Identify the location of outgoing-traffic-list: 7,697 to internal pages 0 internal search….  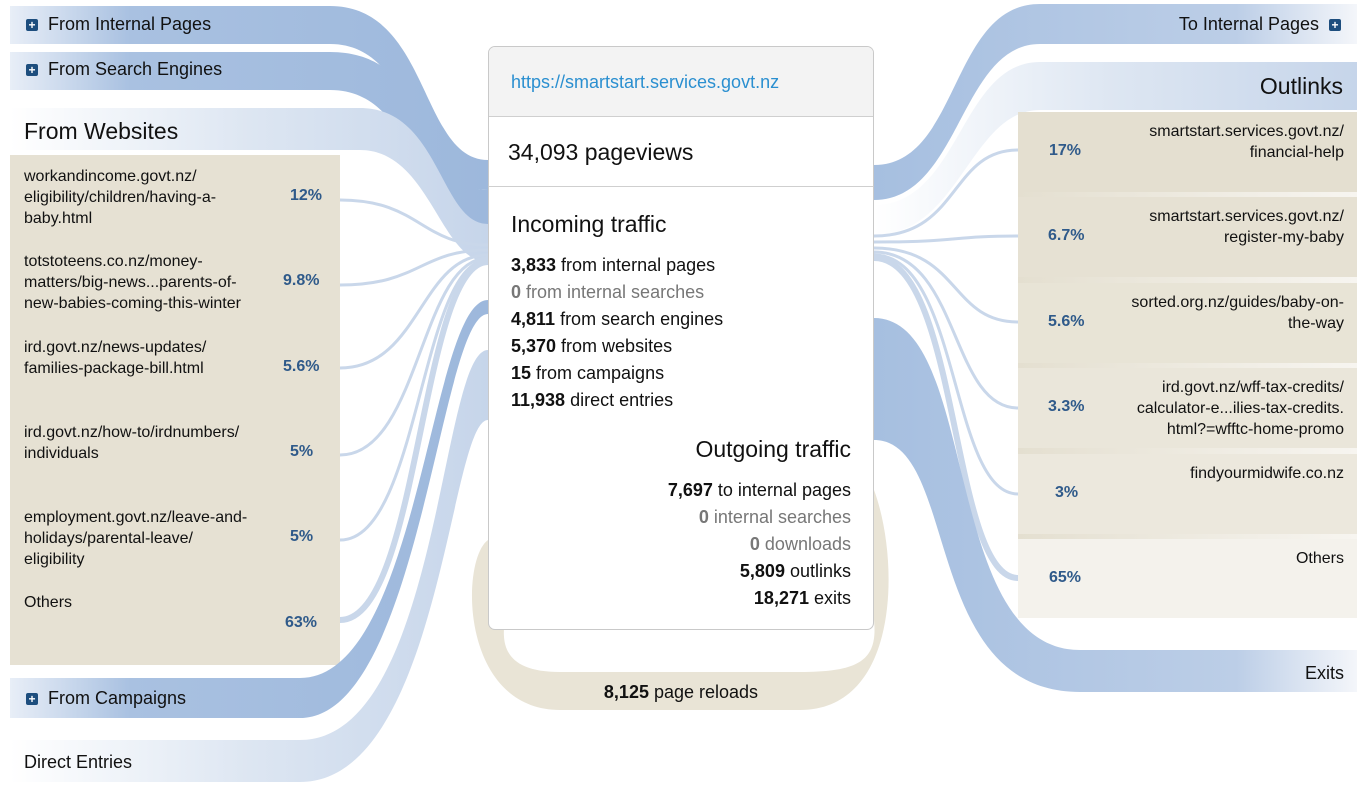
(681, 544).